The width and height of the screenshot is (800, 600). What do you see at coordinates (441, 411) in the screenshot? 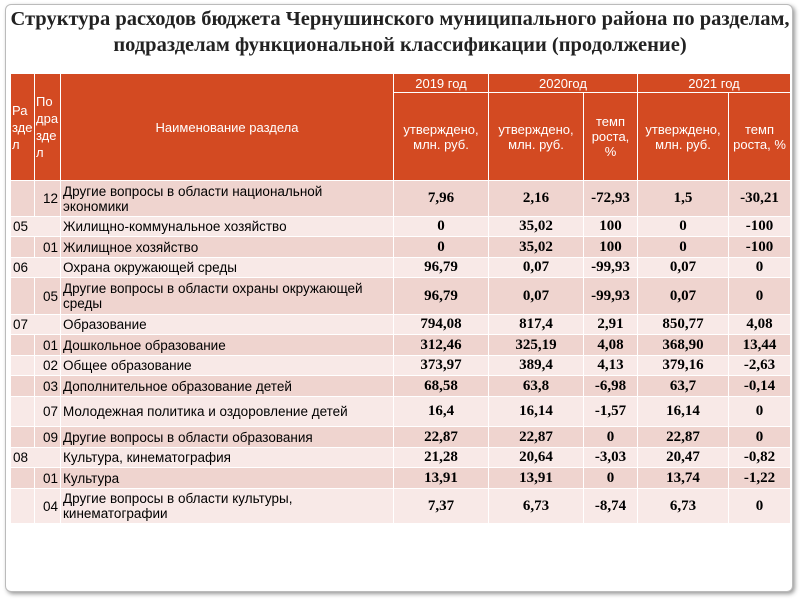
I see `value-cell: 16,4` at bounding box center [441, 411].